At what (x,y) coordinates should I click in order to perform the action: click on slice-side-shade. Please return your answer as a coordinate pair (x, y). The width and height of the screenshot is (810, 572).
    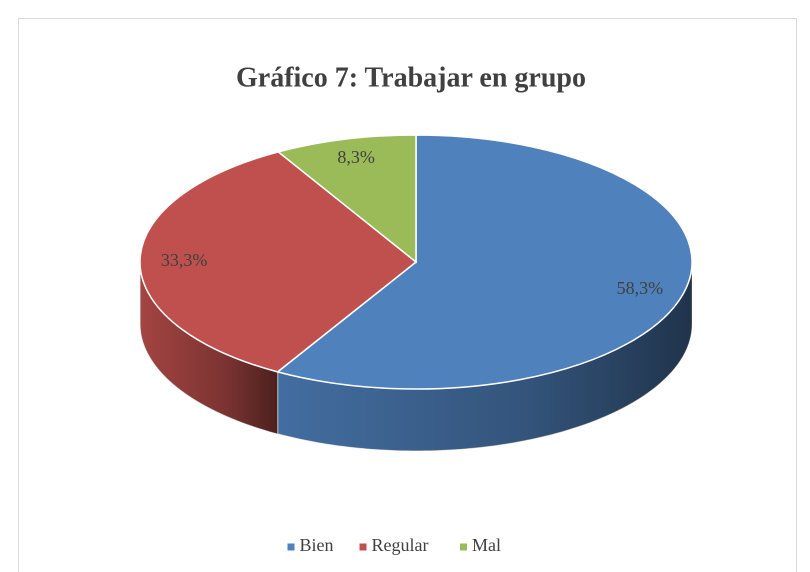
    Looking at the image, I should click on (209, 348).